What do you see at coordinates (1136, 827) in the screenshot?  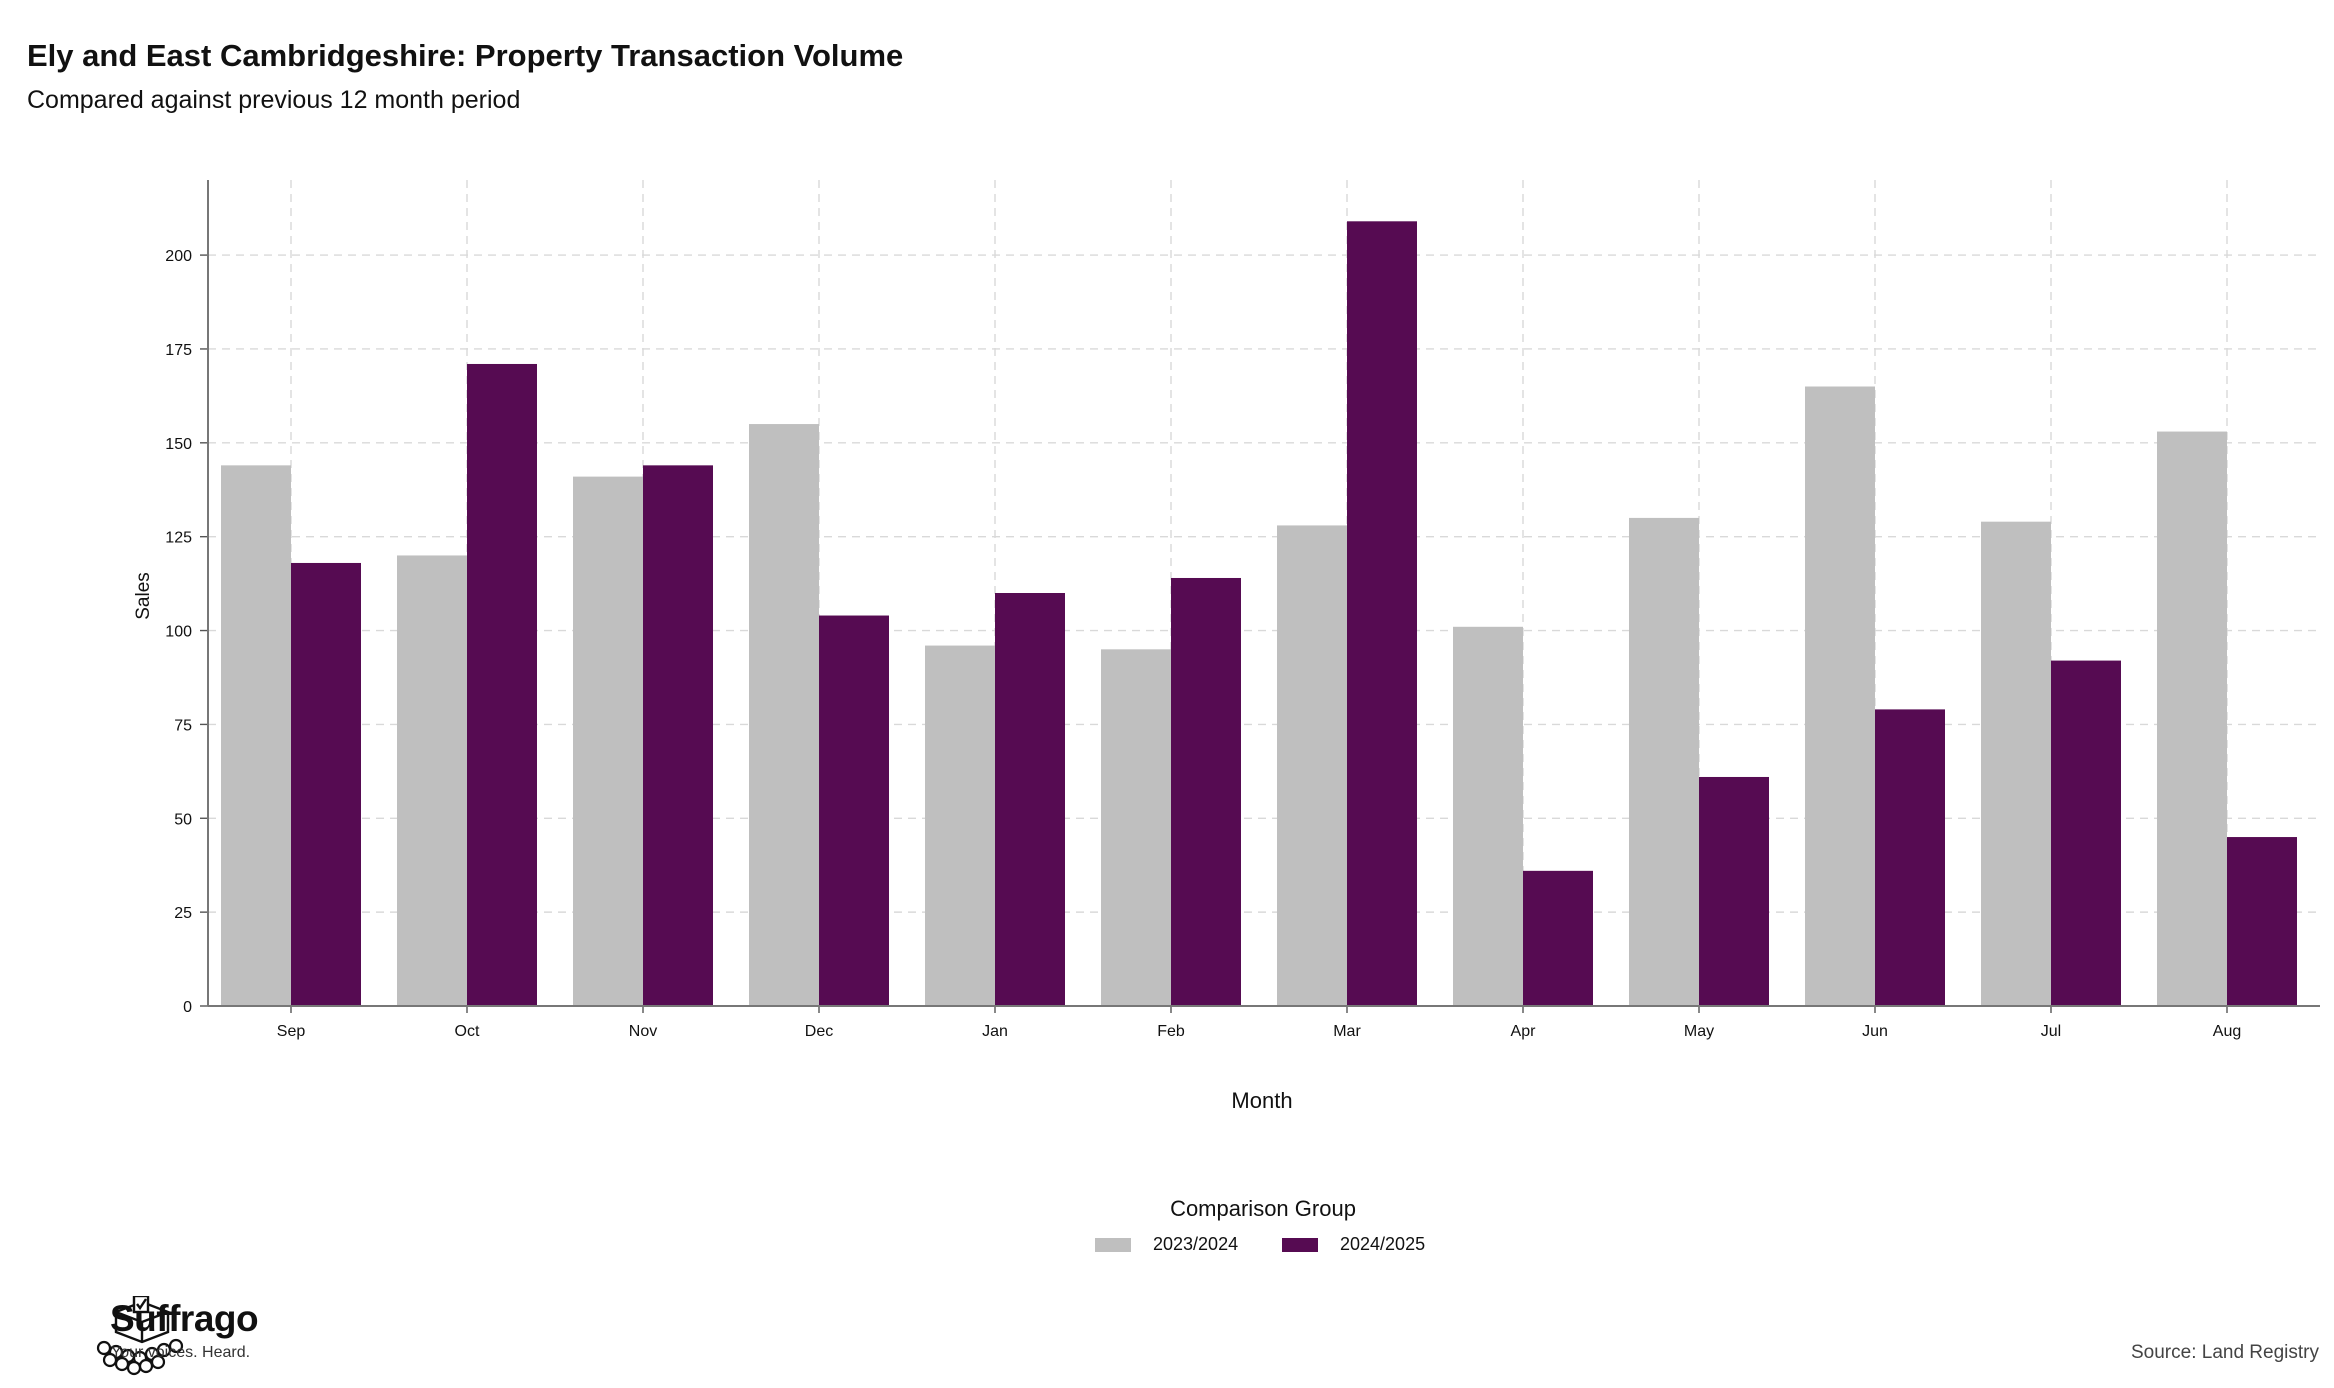 I see `bar-2023-2024-feb` at bounding box center [1136, 827].